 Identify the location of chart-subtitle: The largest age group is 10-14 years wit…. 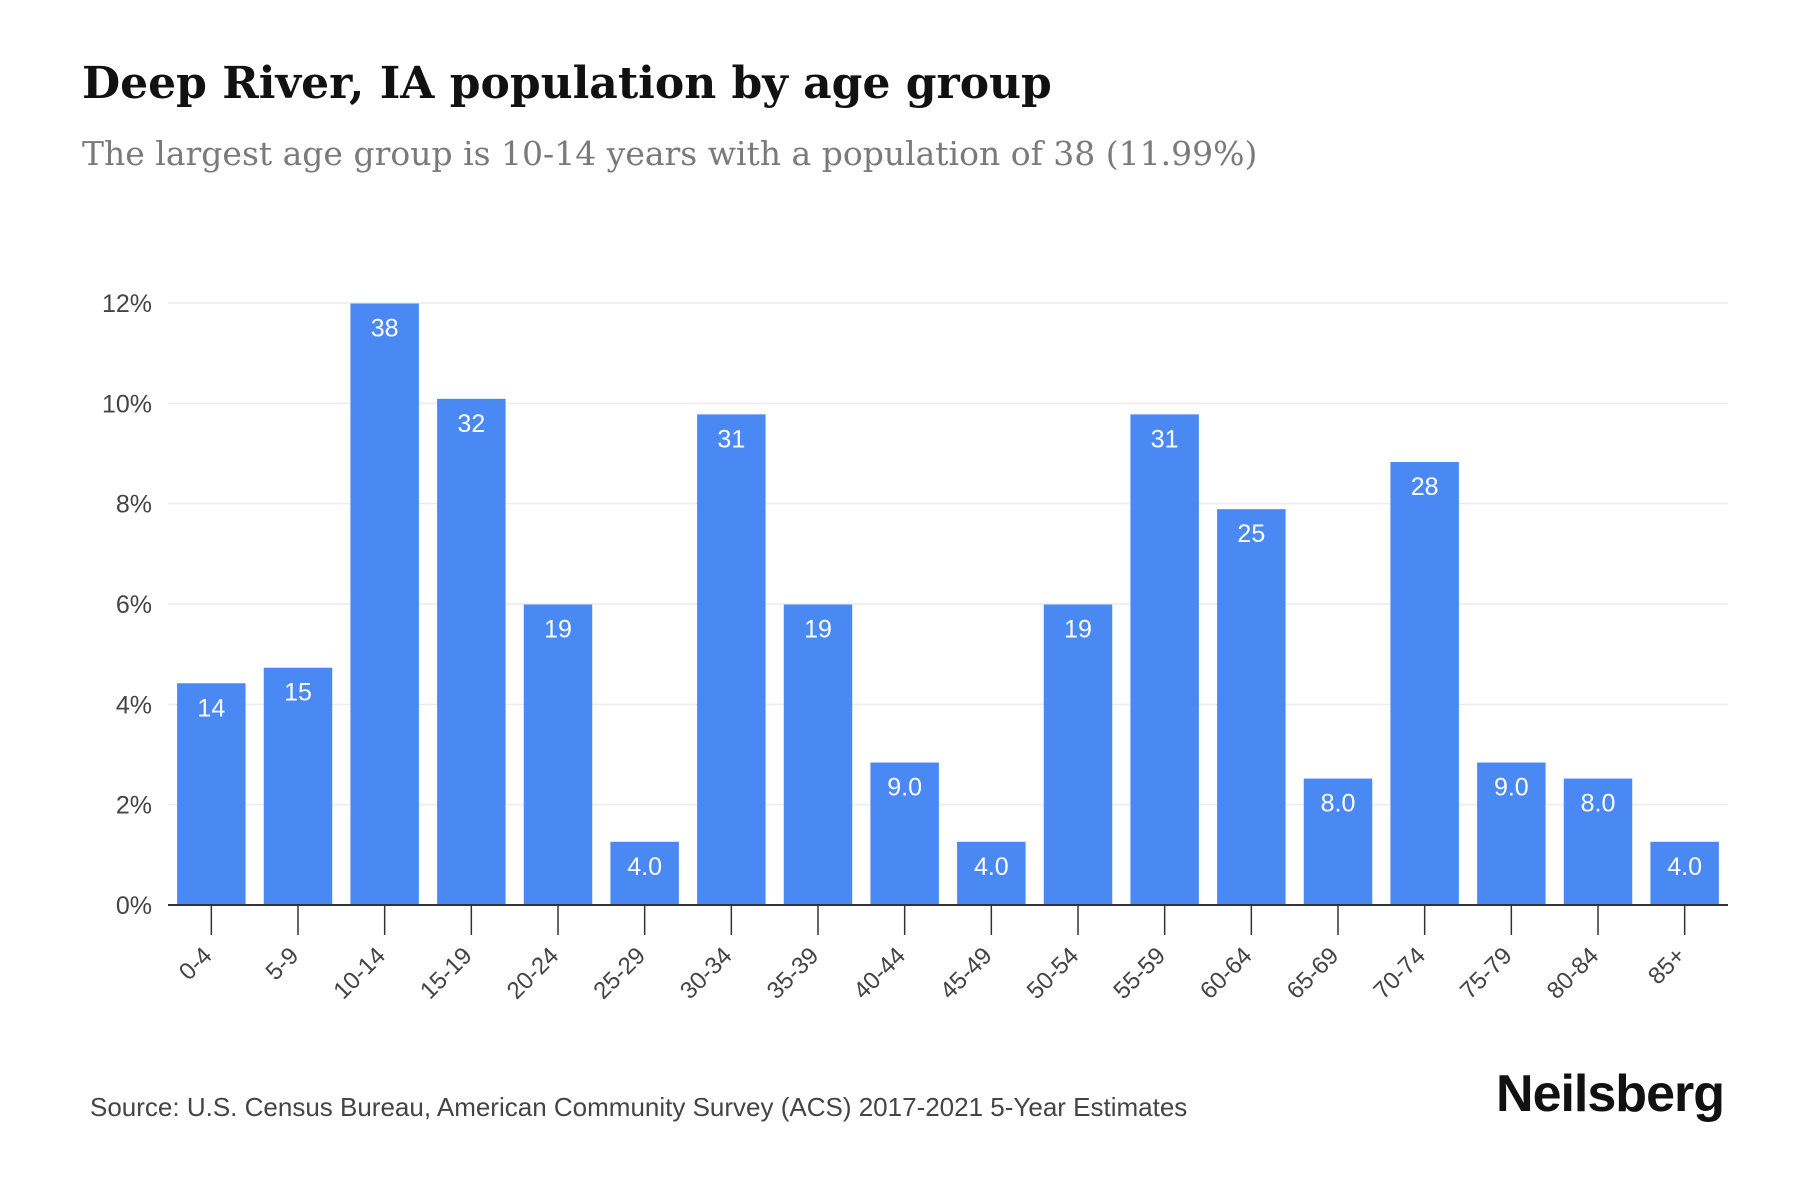
(670, 153).